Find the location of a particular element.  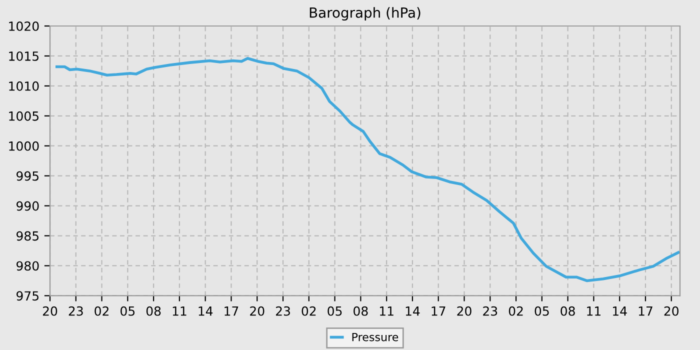

y-tick-label: 1010 is located at coordinates (24, 86).